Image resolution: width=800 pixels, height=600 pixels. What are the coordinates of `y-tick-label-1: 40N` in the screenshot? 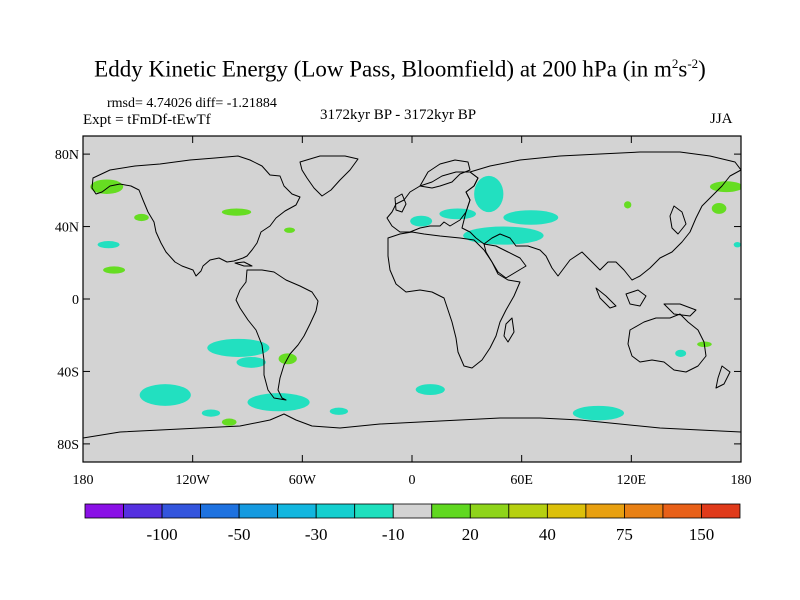 It's located at (67, 228).